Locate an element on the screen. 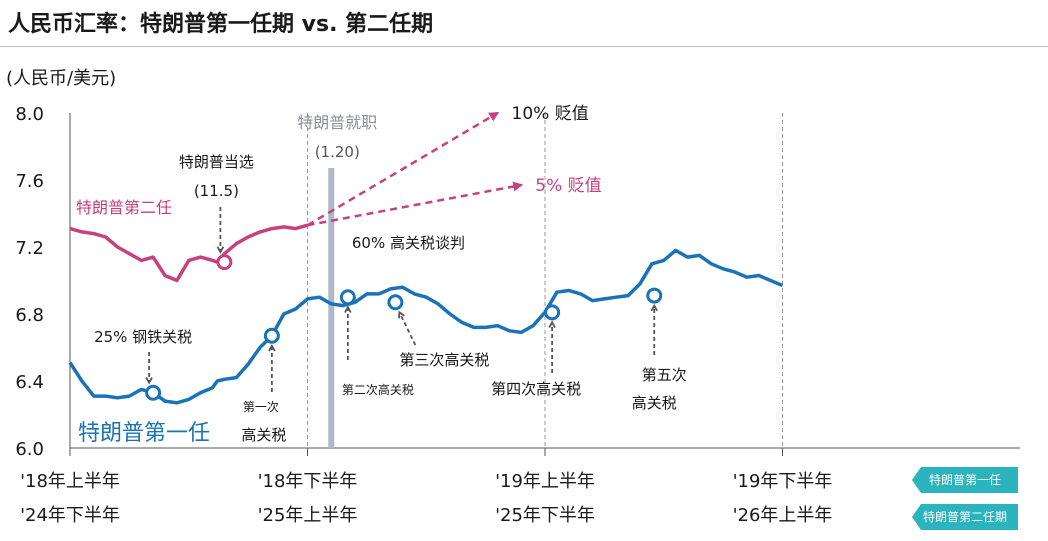  y-tick-label: 6.4 is located at coordinates (29, 382).